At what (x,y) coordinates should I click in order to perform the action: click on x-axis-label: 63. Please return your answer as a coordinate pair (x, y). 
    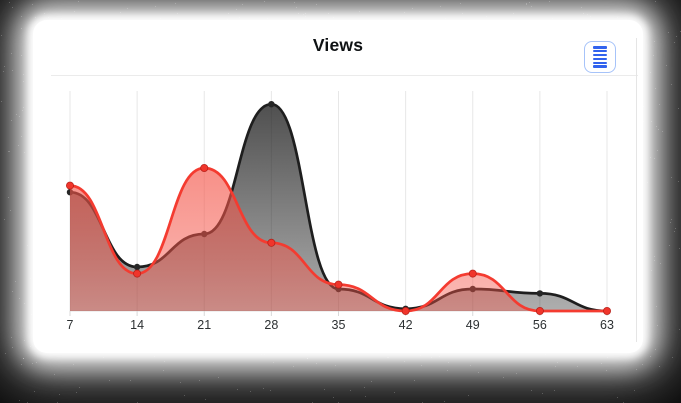
    Looking at the image, I should click on (607, 325).